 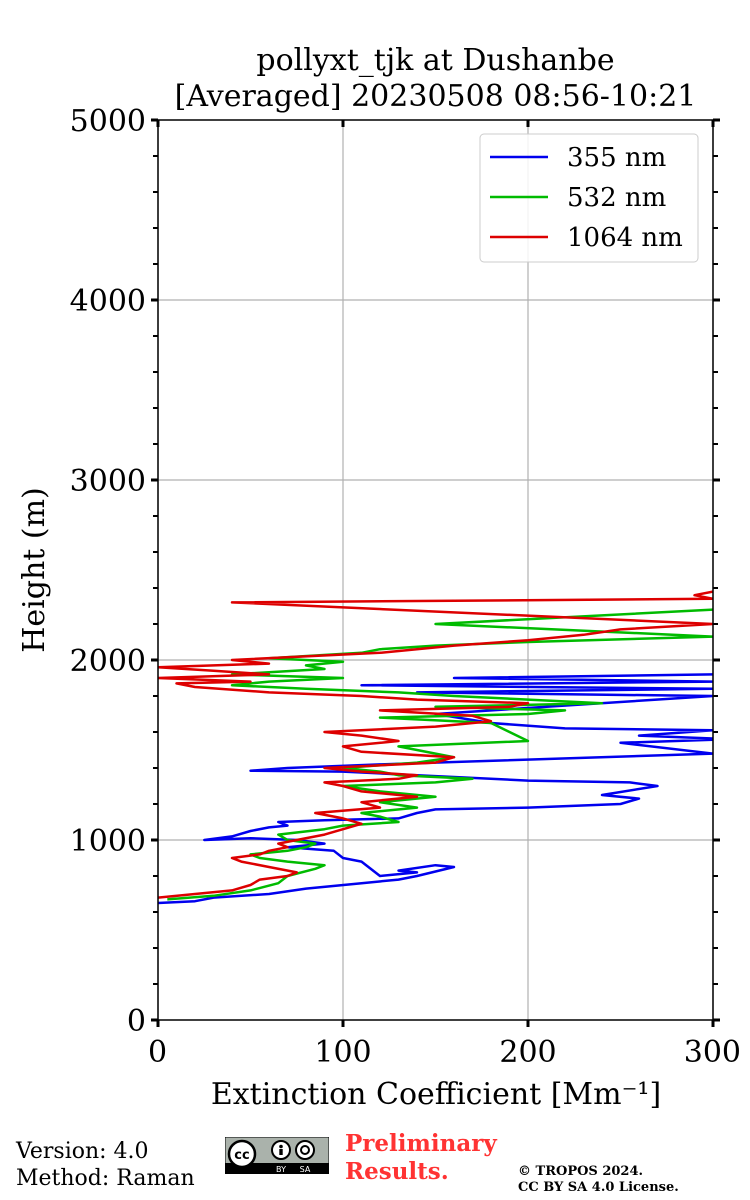 I want to click on legend: 355 nm 532 nm 1064 nm, so click(x=589, y=198).